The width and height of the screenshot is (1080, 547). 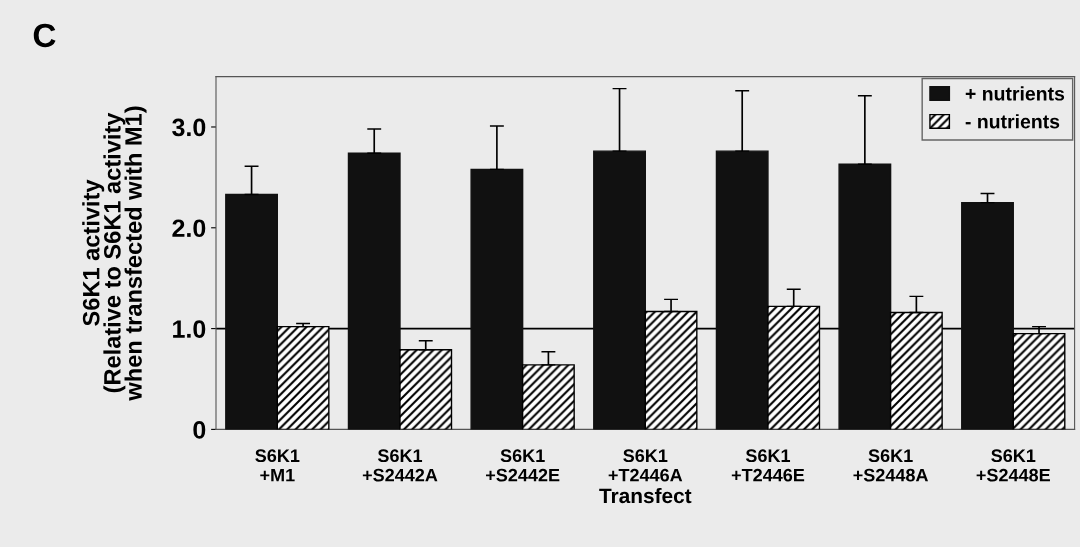 I want to click on x-tick-label: S6K1 +S2442A, so click(x=400, y=465).